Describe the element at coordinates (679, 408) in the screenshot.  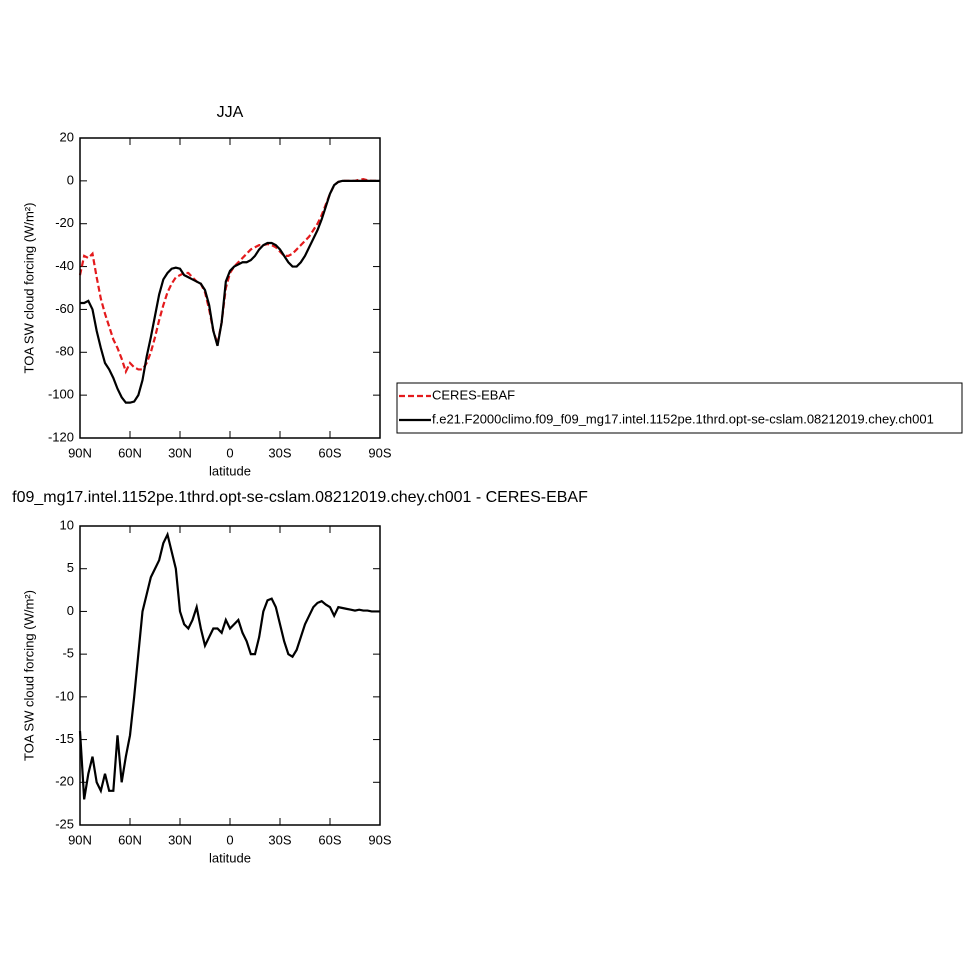
I see `legend-box` at that location.